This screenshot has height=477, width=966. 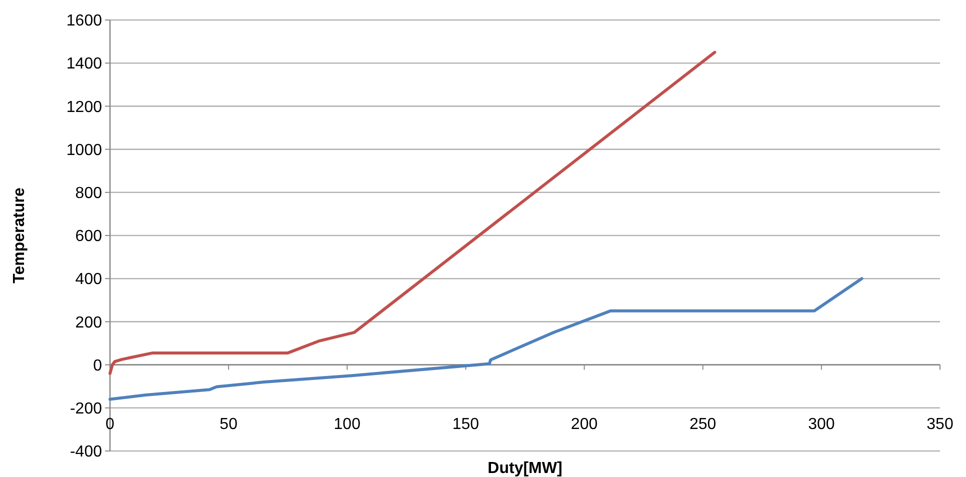 I want to click on y-tick-label: 1600, so click(x=84, y=21).